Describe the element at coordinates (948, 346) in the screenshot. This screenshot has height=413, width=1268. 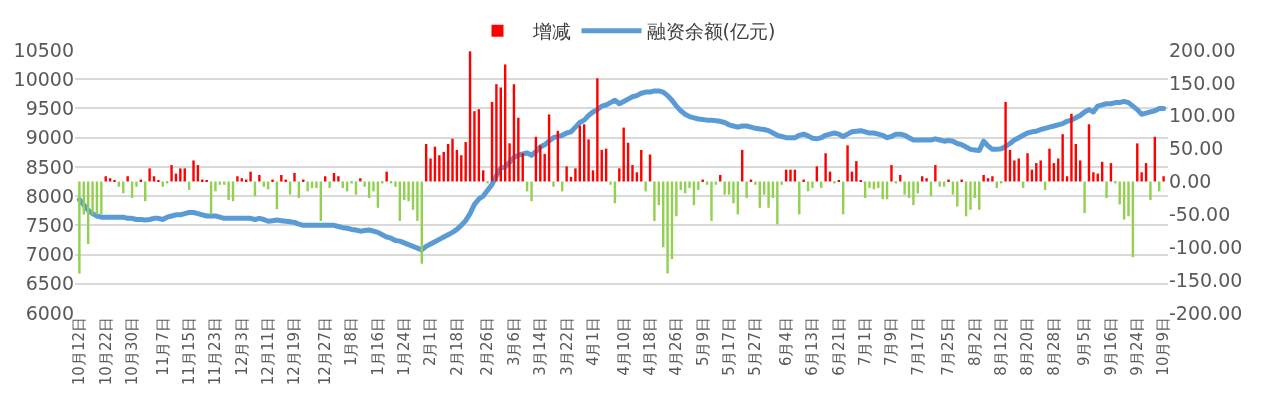
I see `x-tick-label: 7月25日` at that location.